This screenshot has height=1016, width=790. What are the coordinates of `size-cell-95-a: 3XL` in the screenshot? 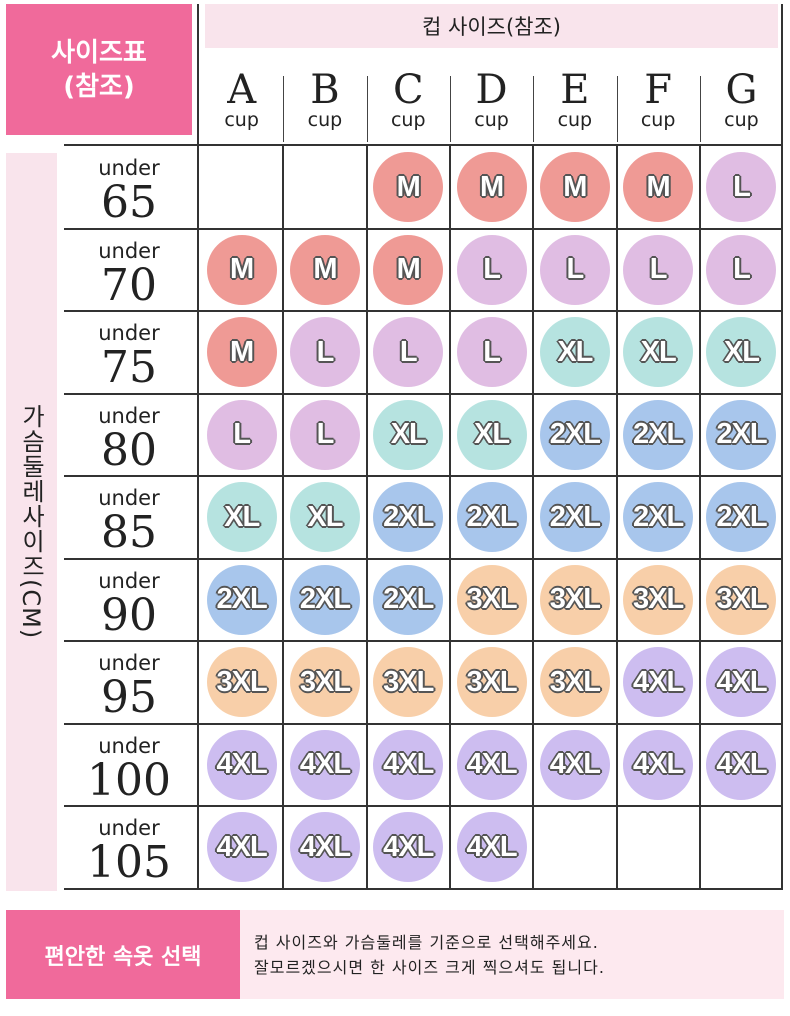 It's located at (241, 682).